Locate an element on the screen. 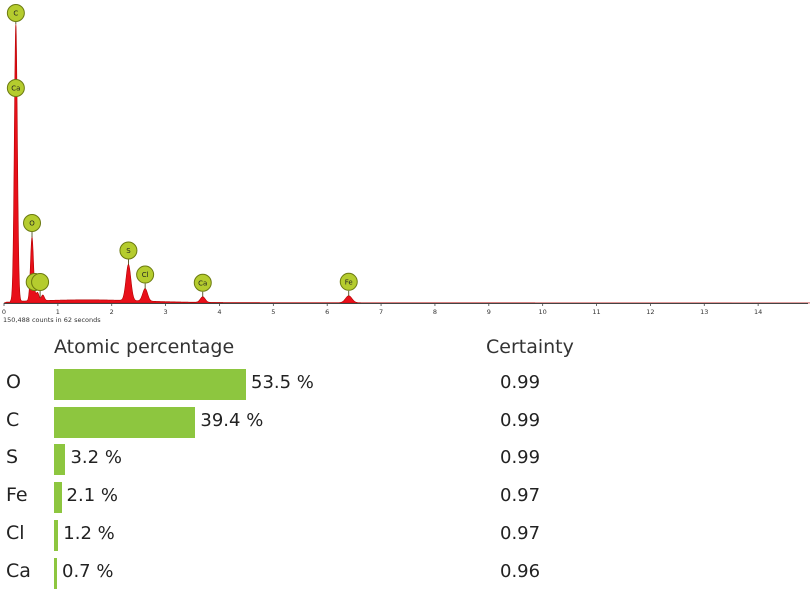  x-axis-ticks: 0 1 2 3 4 5 6 7 8 9 10 11 12 13 14 is located at coordinates (382, 309).